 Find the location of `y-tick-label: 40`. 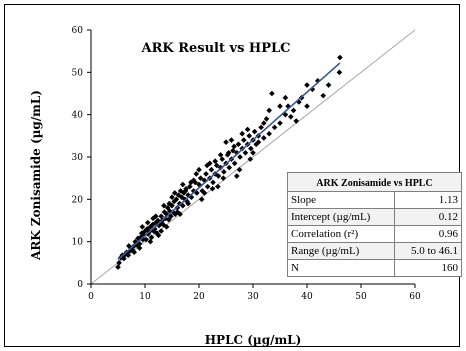

y-tick-label: 40 is located at coordinates (78, 116).